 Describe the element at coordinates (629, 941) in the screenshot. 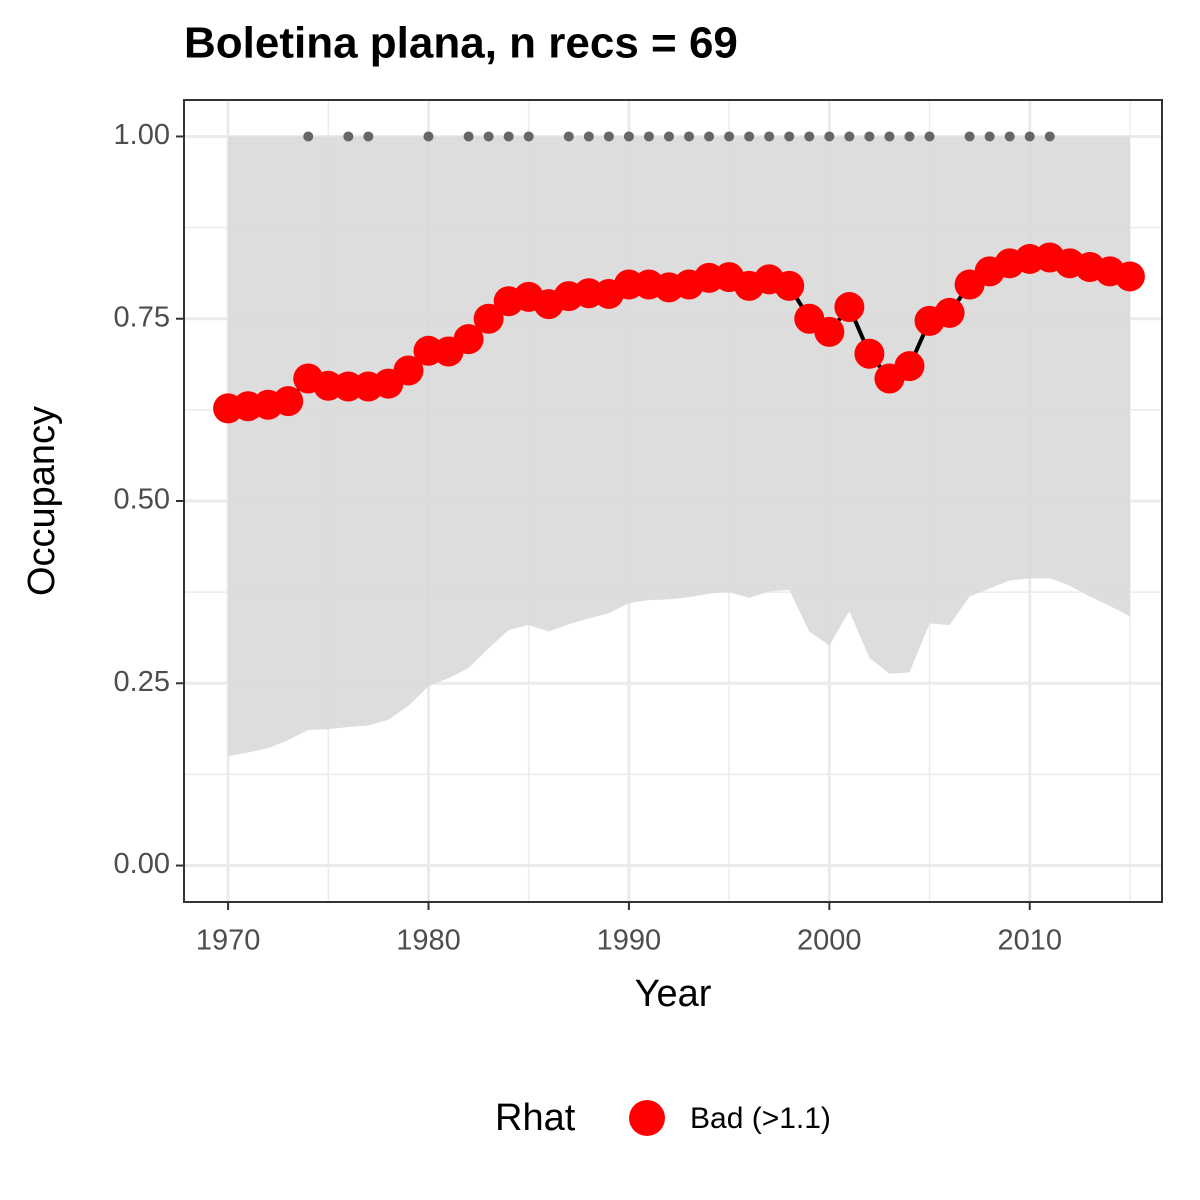

I see `x-tick-label: 1990` at that location.